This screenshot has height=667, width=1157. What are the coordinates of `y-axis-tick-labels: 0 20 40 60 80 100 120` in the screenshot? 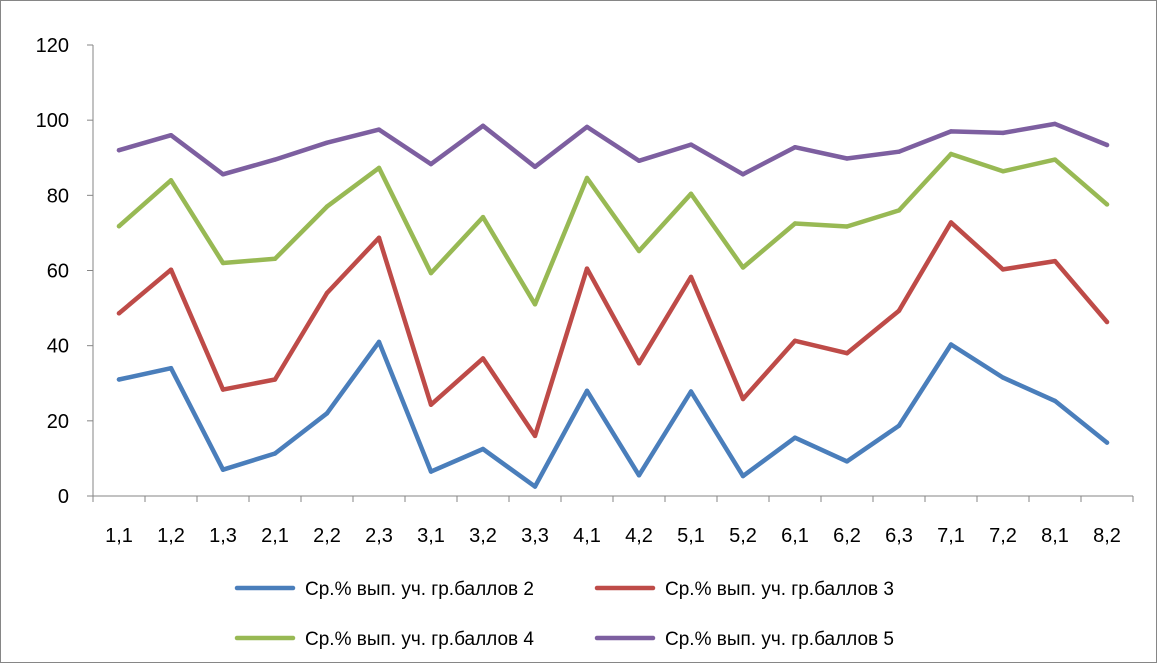 It's located at (52, 271).